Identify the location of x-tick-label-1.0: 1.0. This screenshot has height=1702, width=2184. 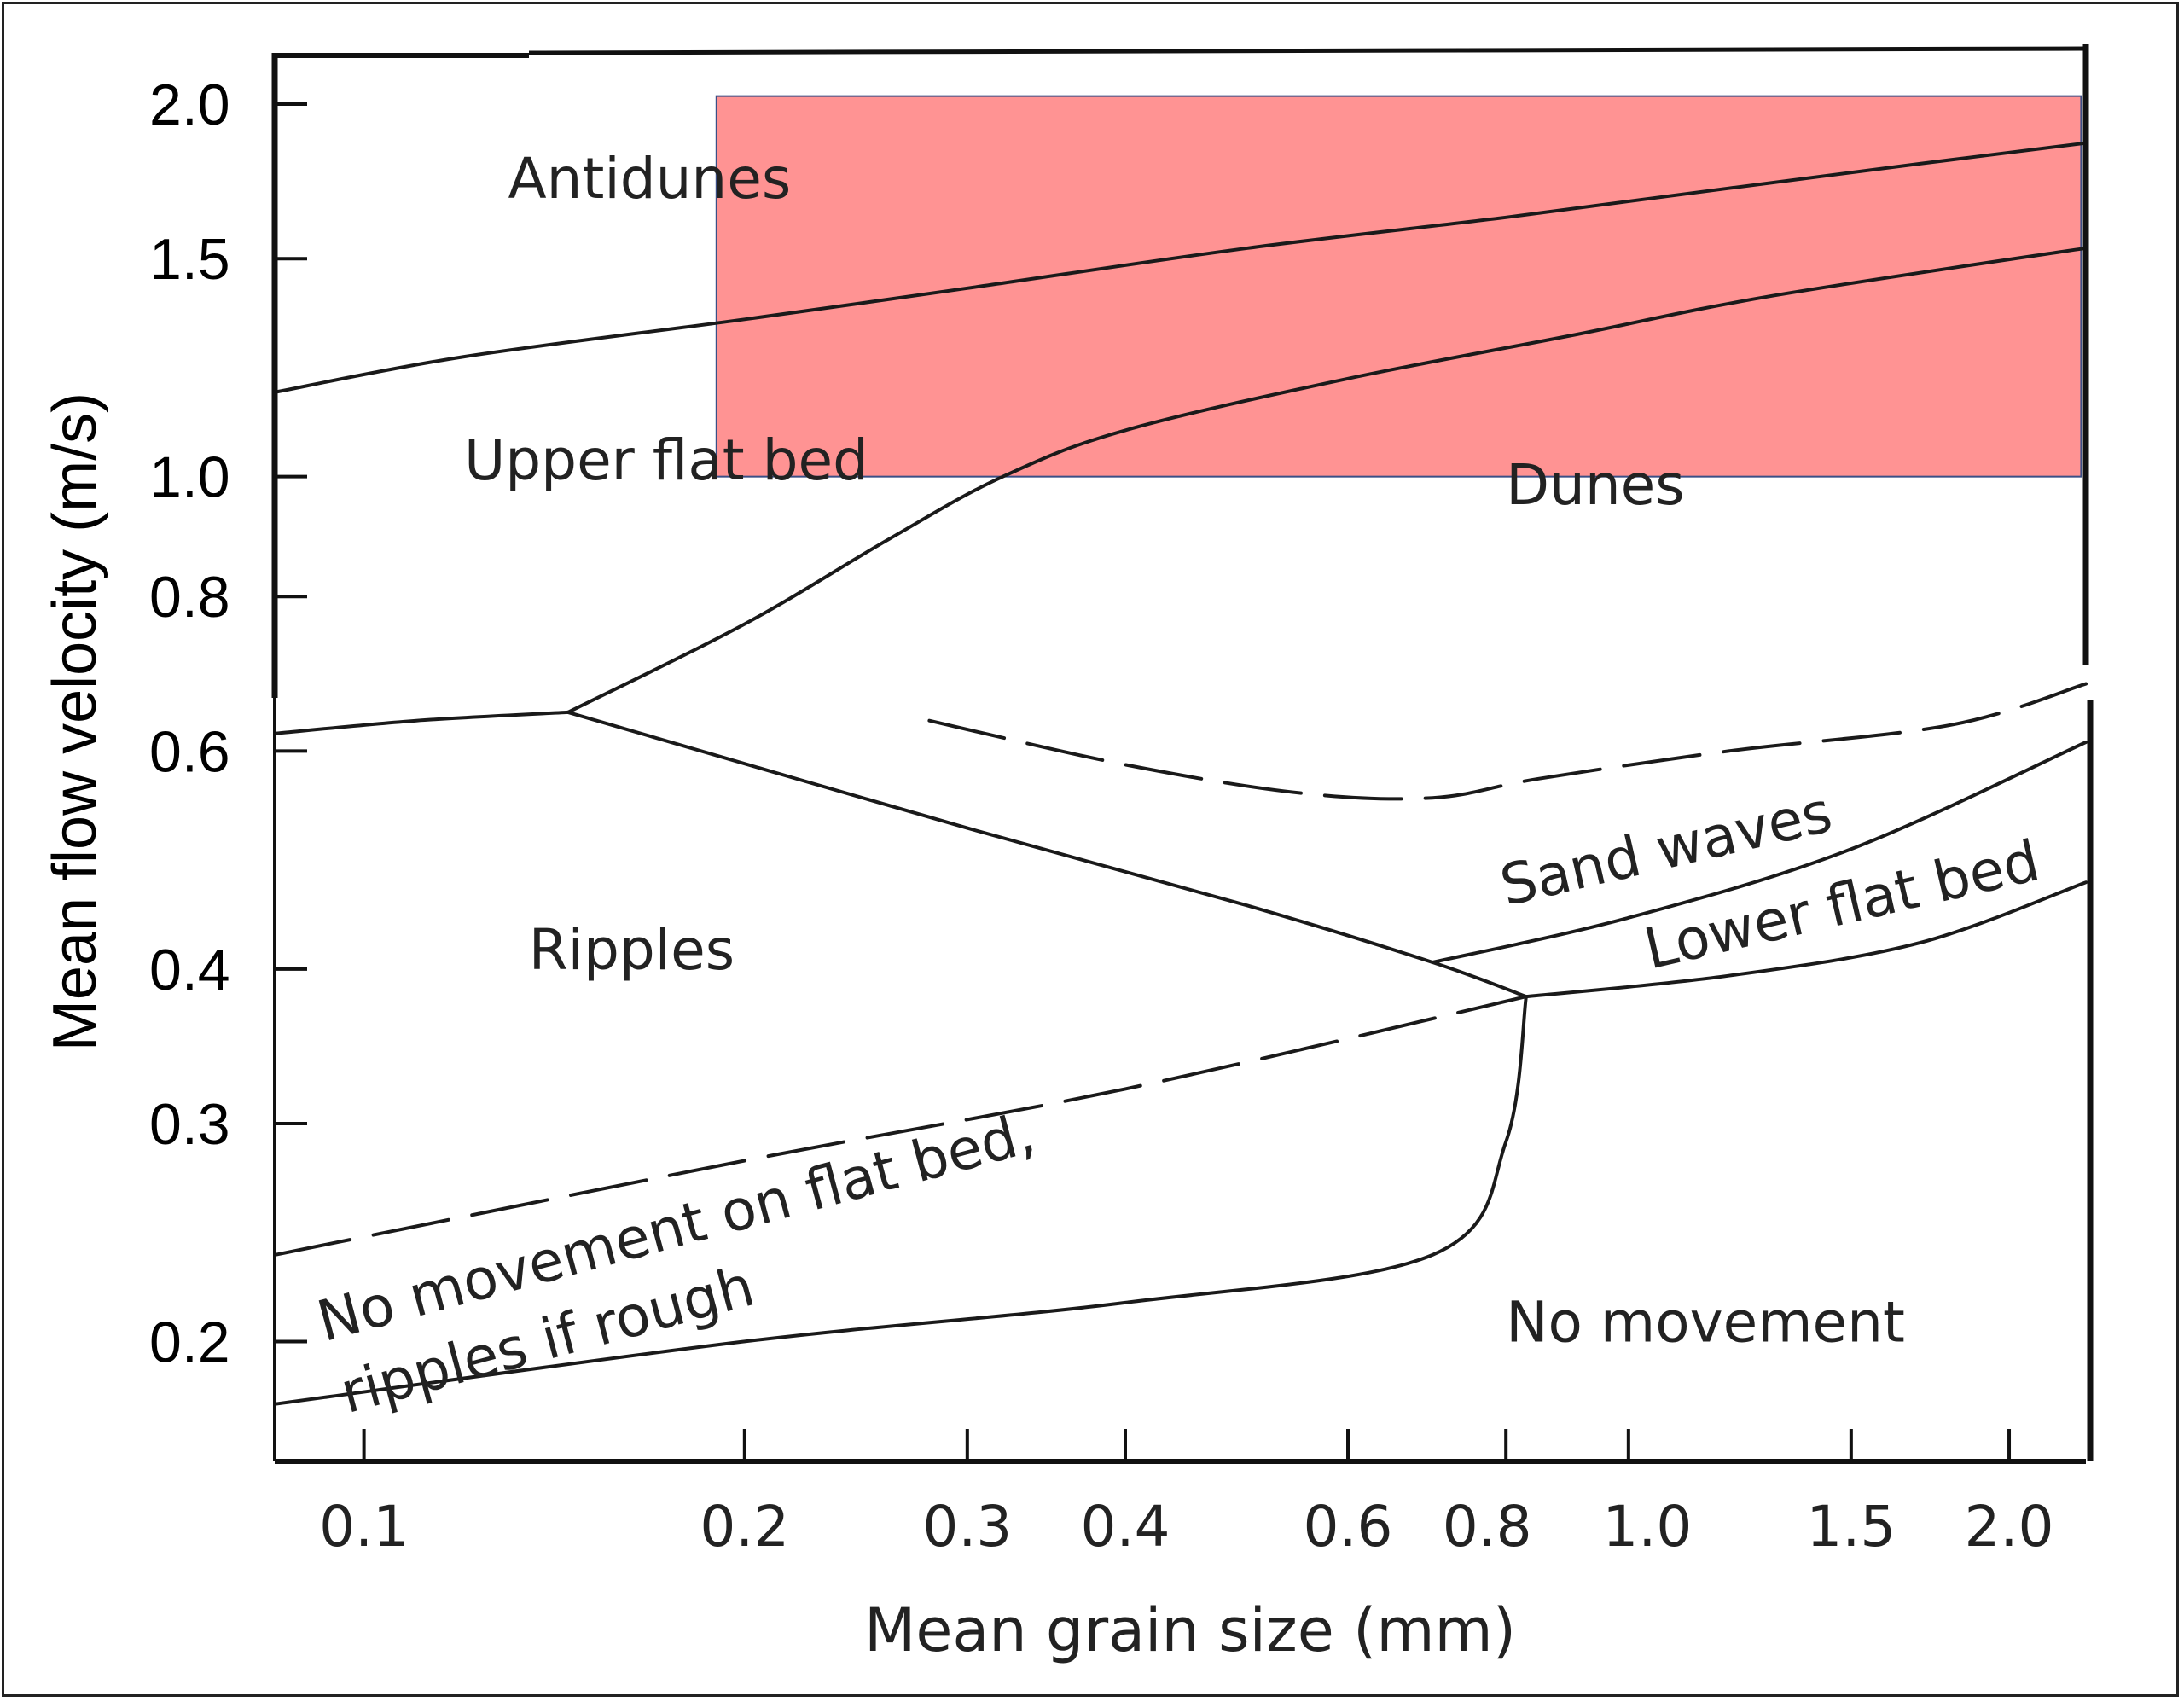
(1647, 1527).